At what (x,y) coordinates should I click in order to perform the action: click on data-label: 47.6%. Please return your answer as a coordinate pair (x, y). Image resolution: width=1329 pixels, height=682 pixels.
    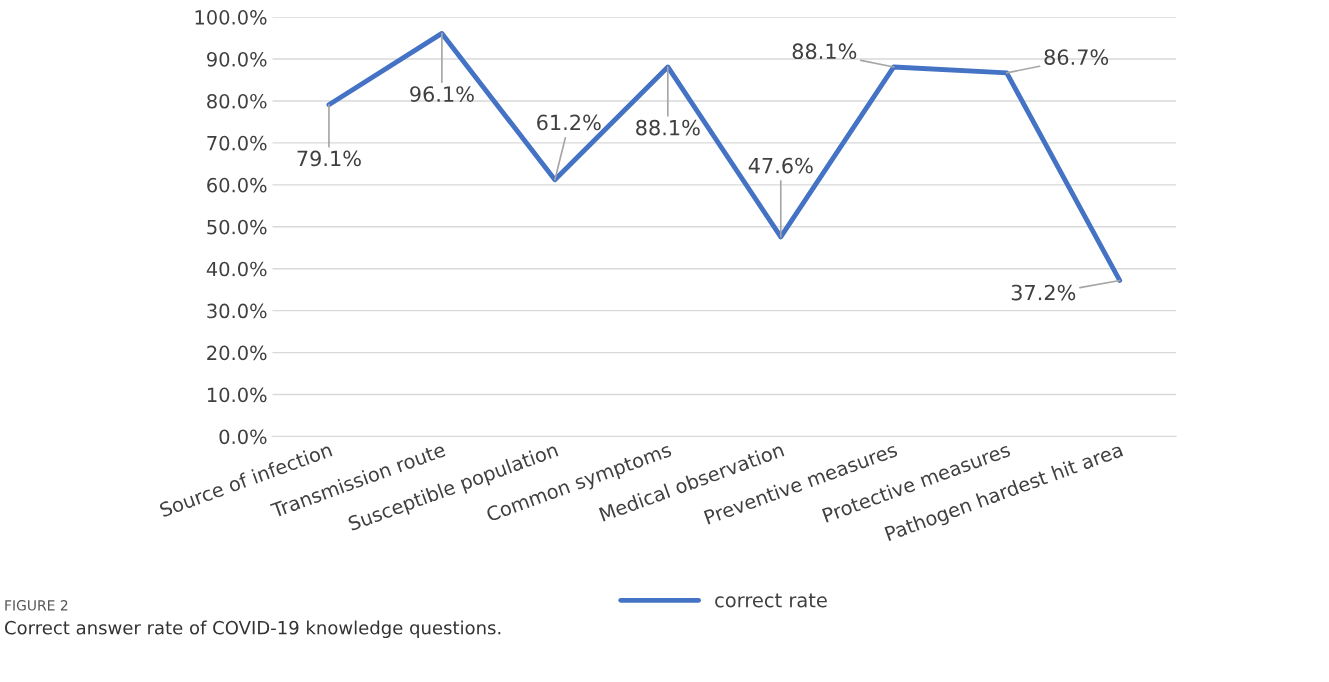
    Looking at the image, I should click on (780, 165).